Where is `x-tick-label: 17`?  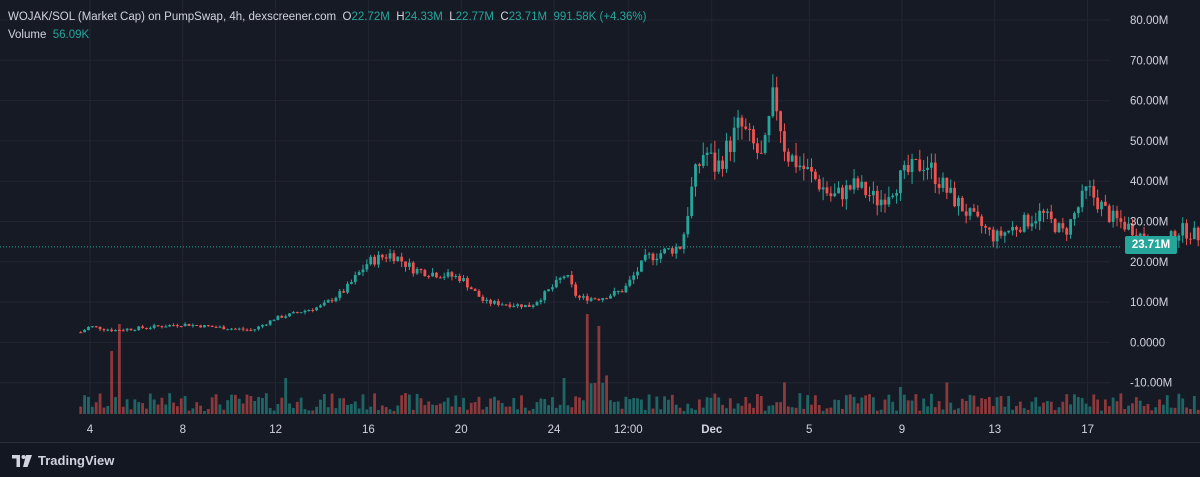 x-tick-label: 17 is located at coordinates (1087, 430).